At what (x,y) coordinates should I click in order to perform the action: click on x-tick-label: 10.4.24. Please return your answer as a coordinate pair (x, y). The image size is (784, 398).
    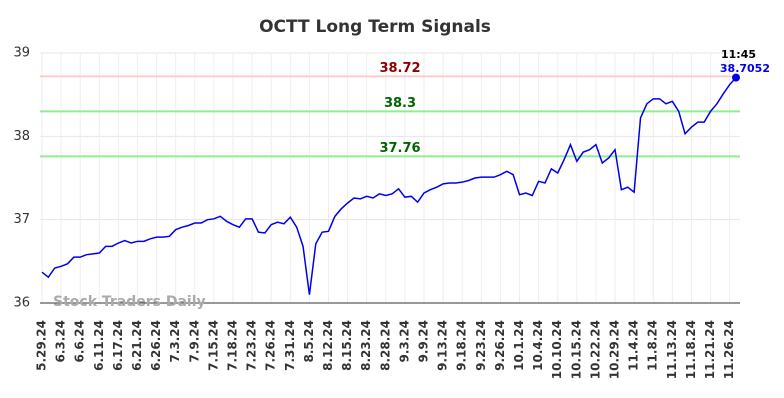
    Looking at the image, I should click on (538, 345).